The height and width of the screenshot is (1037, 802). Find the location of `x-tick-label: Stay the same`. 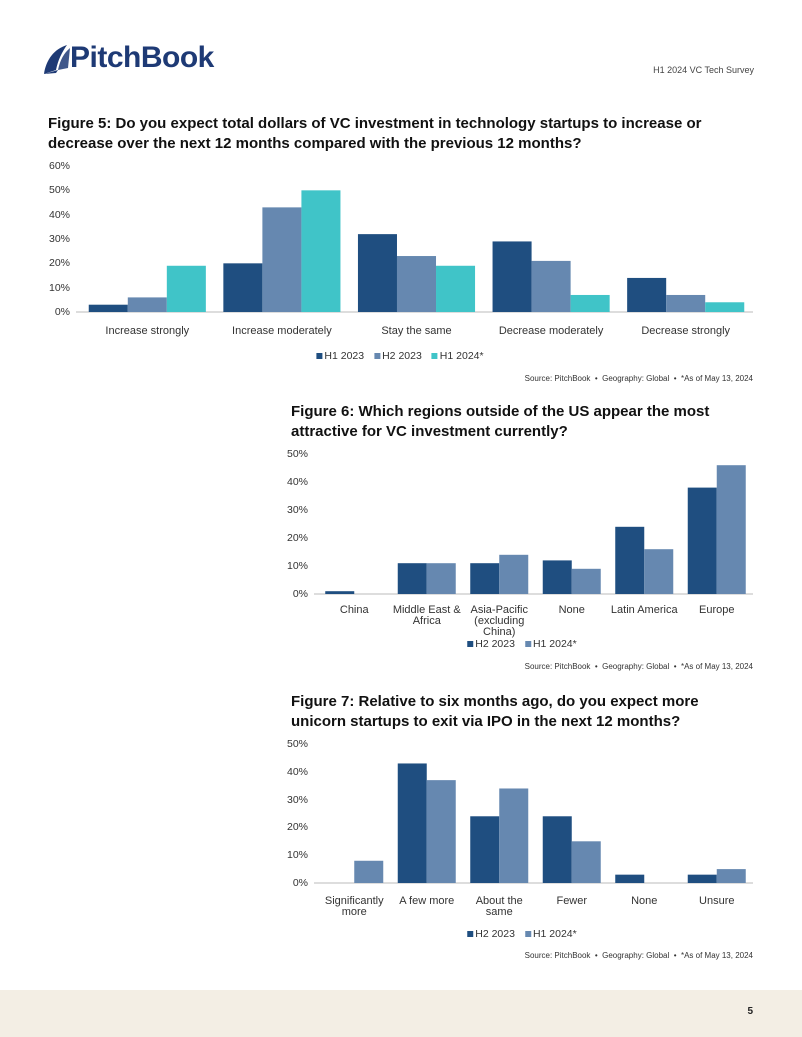

x-tick-label: Stay the same is located at coordinates (416, 331).